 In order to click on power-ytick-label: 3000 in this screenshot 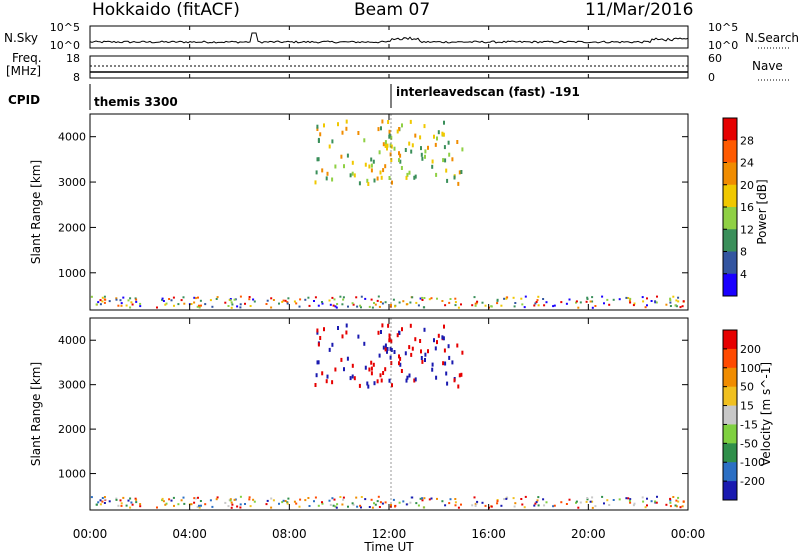, I will do `click(72, 182)`.